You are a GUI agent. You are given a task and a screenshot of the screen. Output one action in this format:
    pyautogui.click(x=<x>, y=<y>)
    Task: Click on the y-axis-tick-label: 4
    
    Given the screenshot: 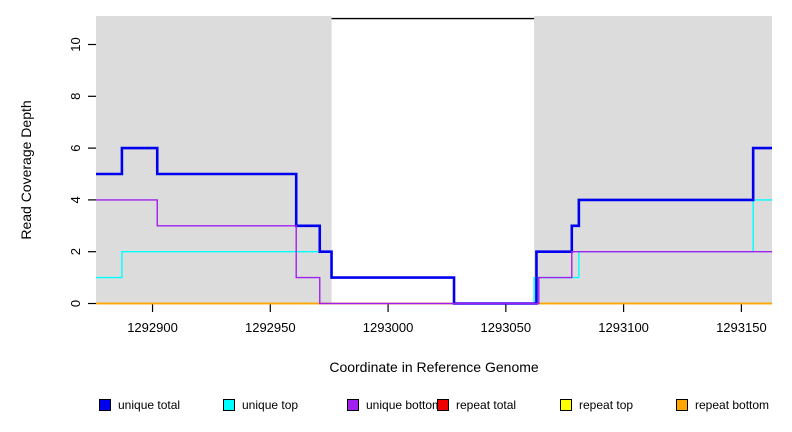 What is the action you would take?
    pyautogui.click(x=75, y=199)
    